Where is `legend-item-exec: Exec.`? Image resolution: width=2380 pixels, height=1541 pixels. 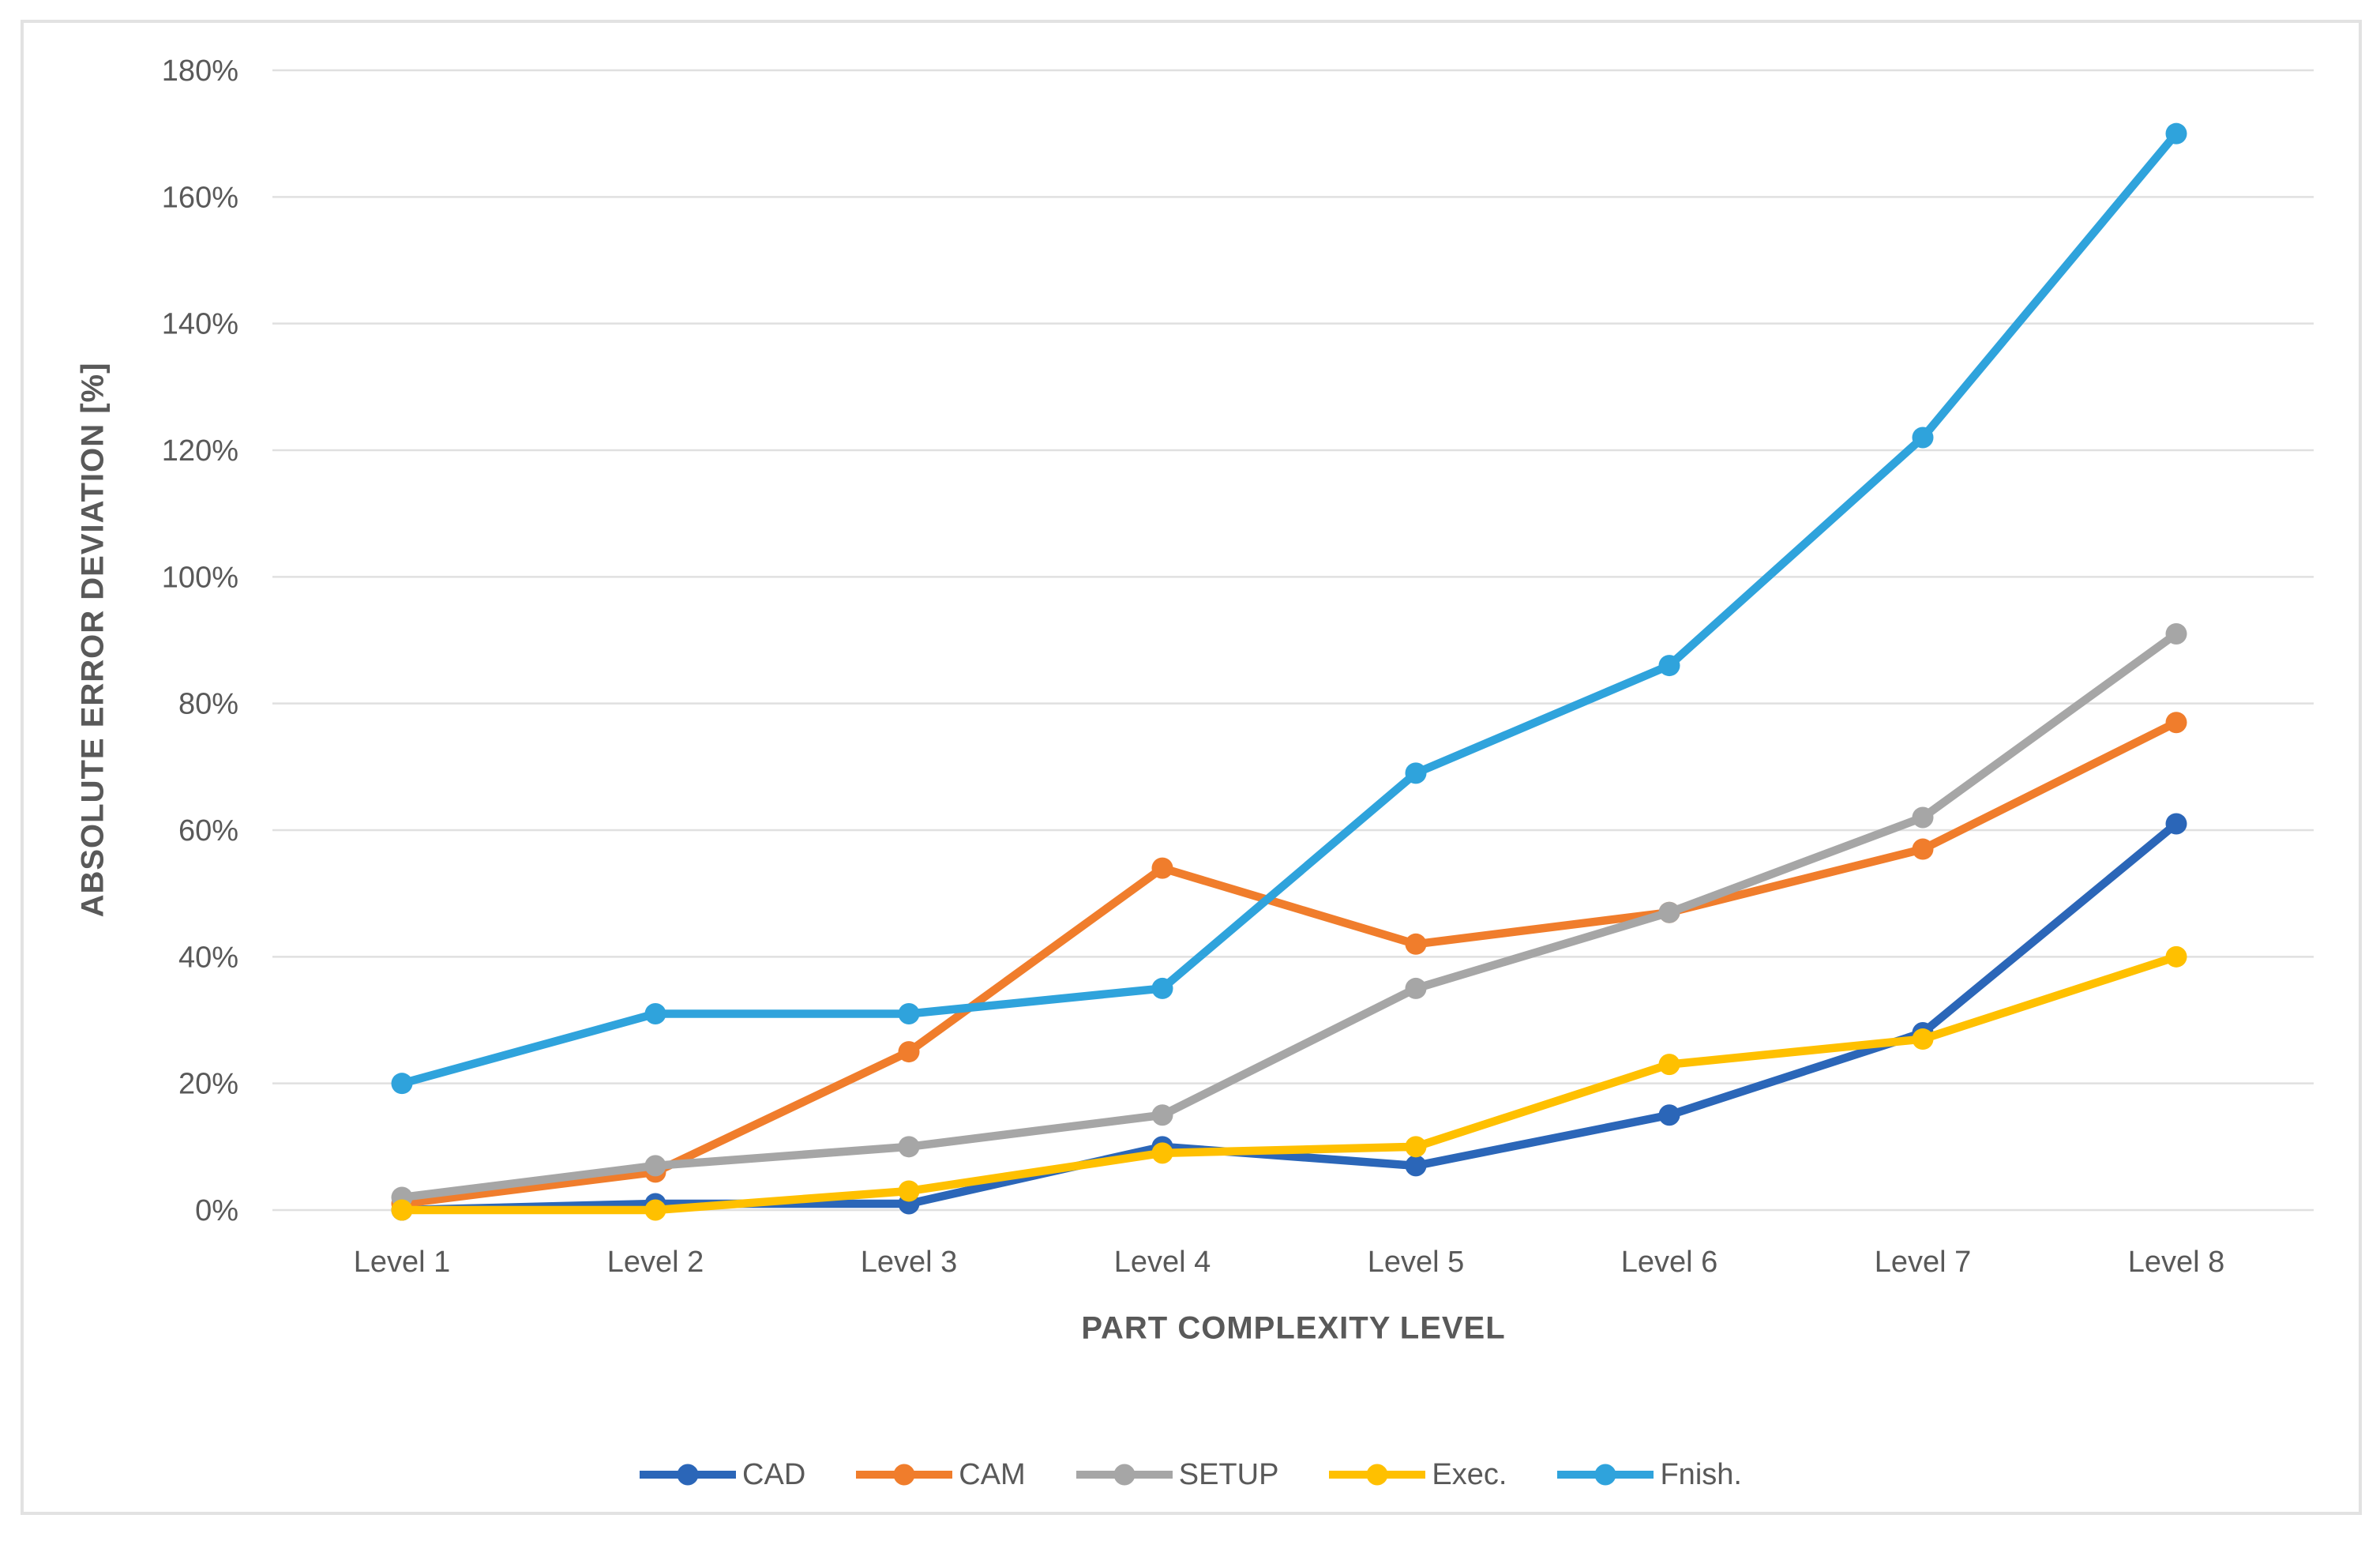 legend-item-exec: Exec. is located at coordinates (1417, 1475).